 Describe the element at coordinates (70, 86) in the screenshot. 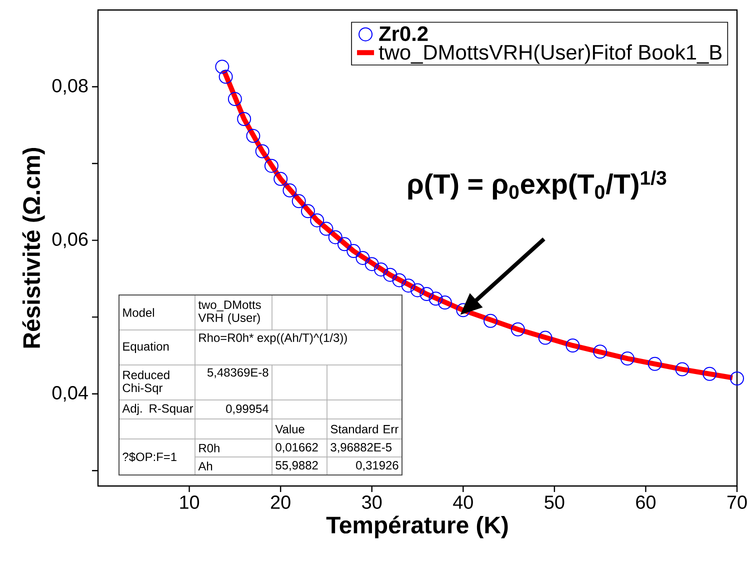

I see `y-tick-label: 0,08` at that location.